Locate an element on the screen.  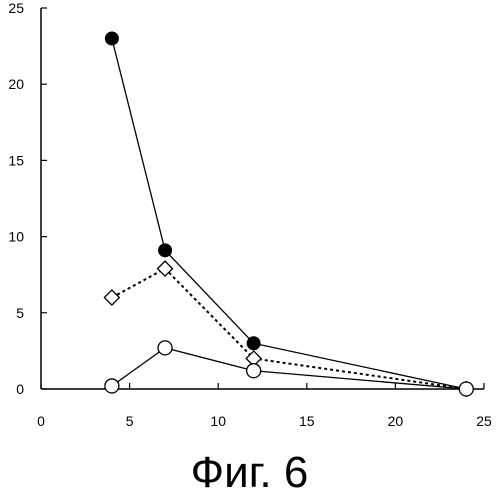
x-tick-label: 25 is located at coordinates (484, 421).